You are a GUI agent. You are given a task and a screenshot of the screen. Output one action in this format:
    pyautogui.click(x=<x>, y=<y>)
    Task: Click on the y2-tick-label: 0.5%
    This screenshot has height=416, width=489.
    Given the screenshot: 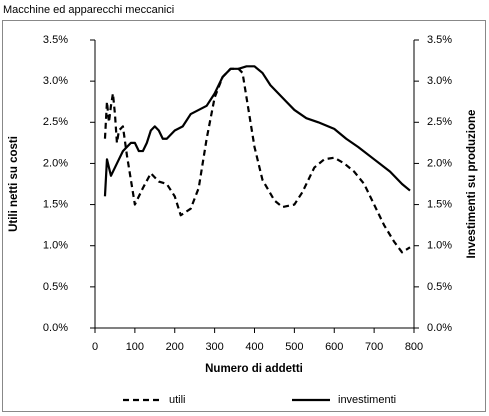 What is the action you would take?
    pyautogui.click(x=439, y=287)
    